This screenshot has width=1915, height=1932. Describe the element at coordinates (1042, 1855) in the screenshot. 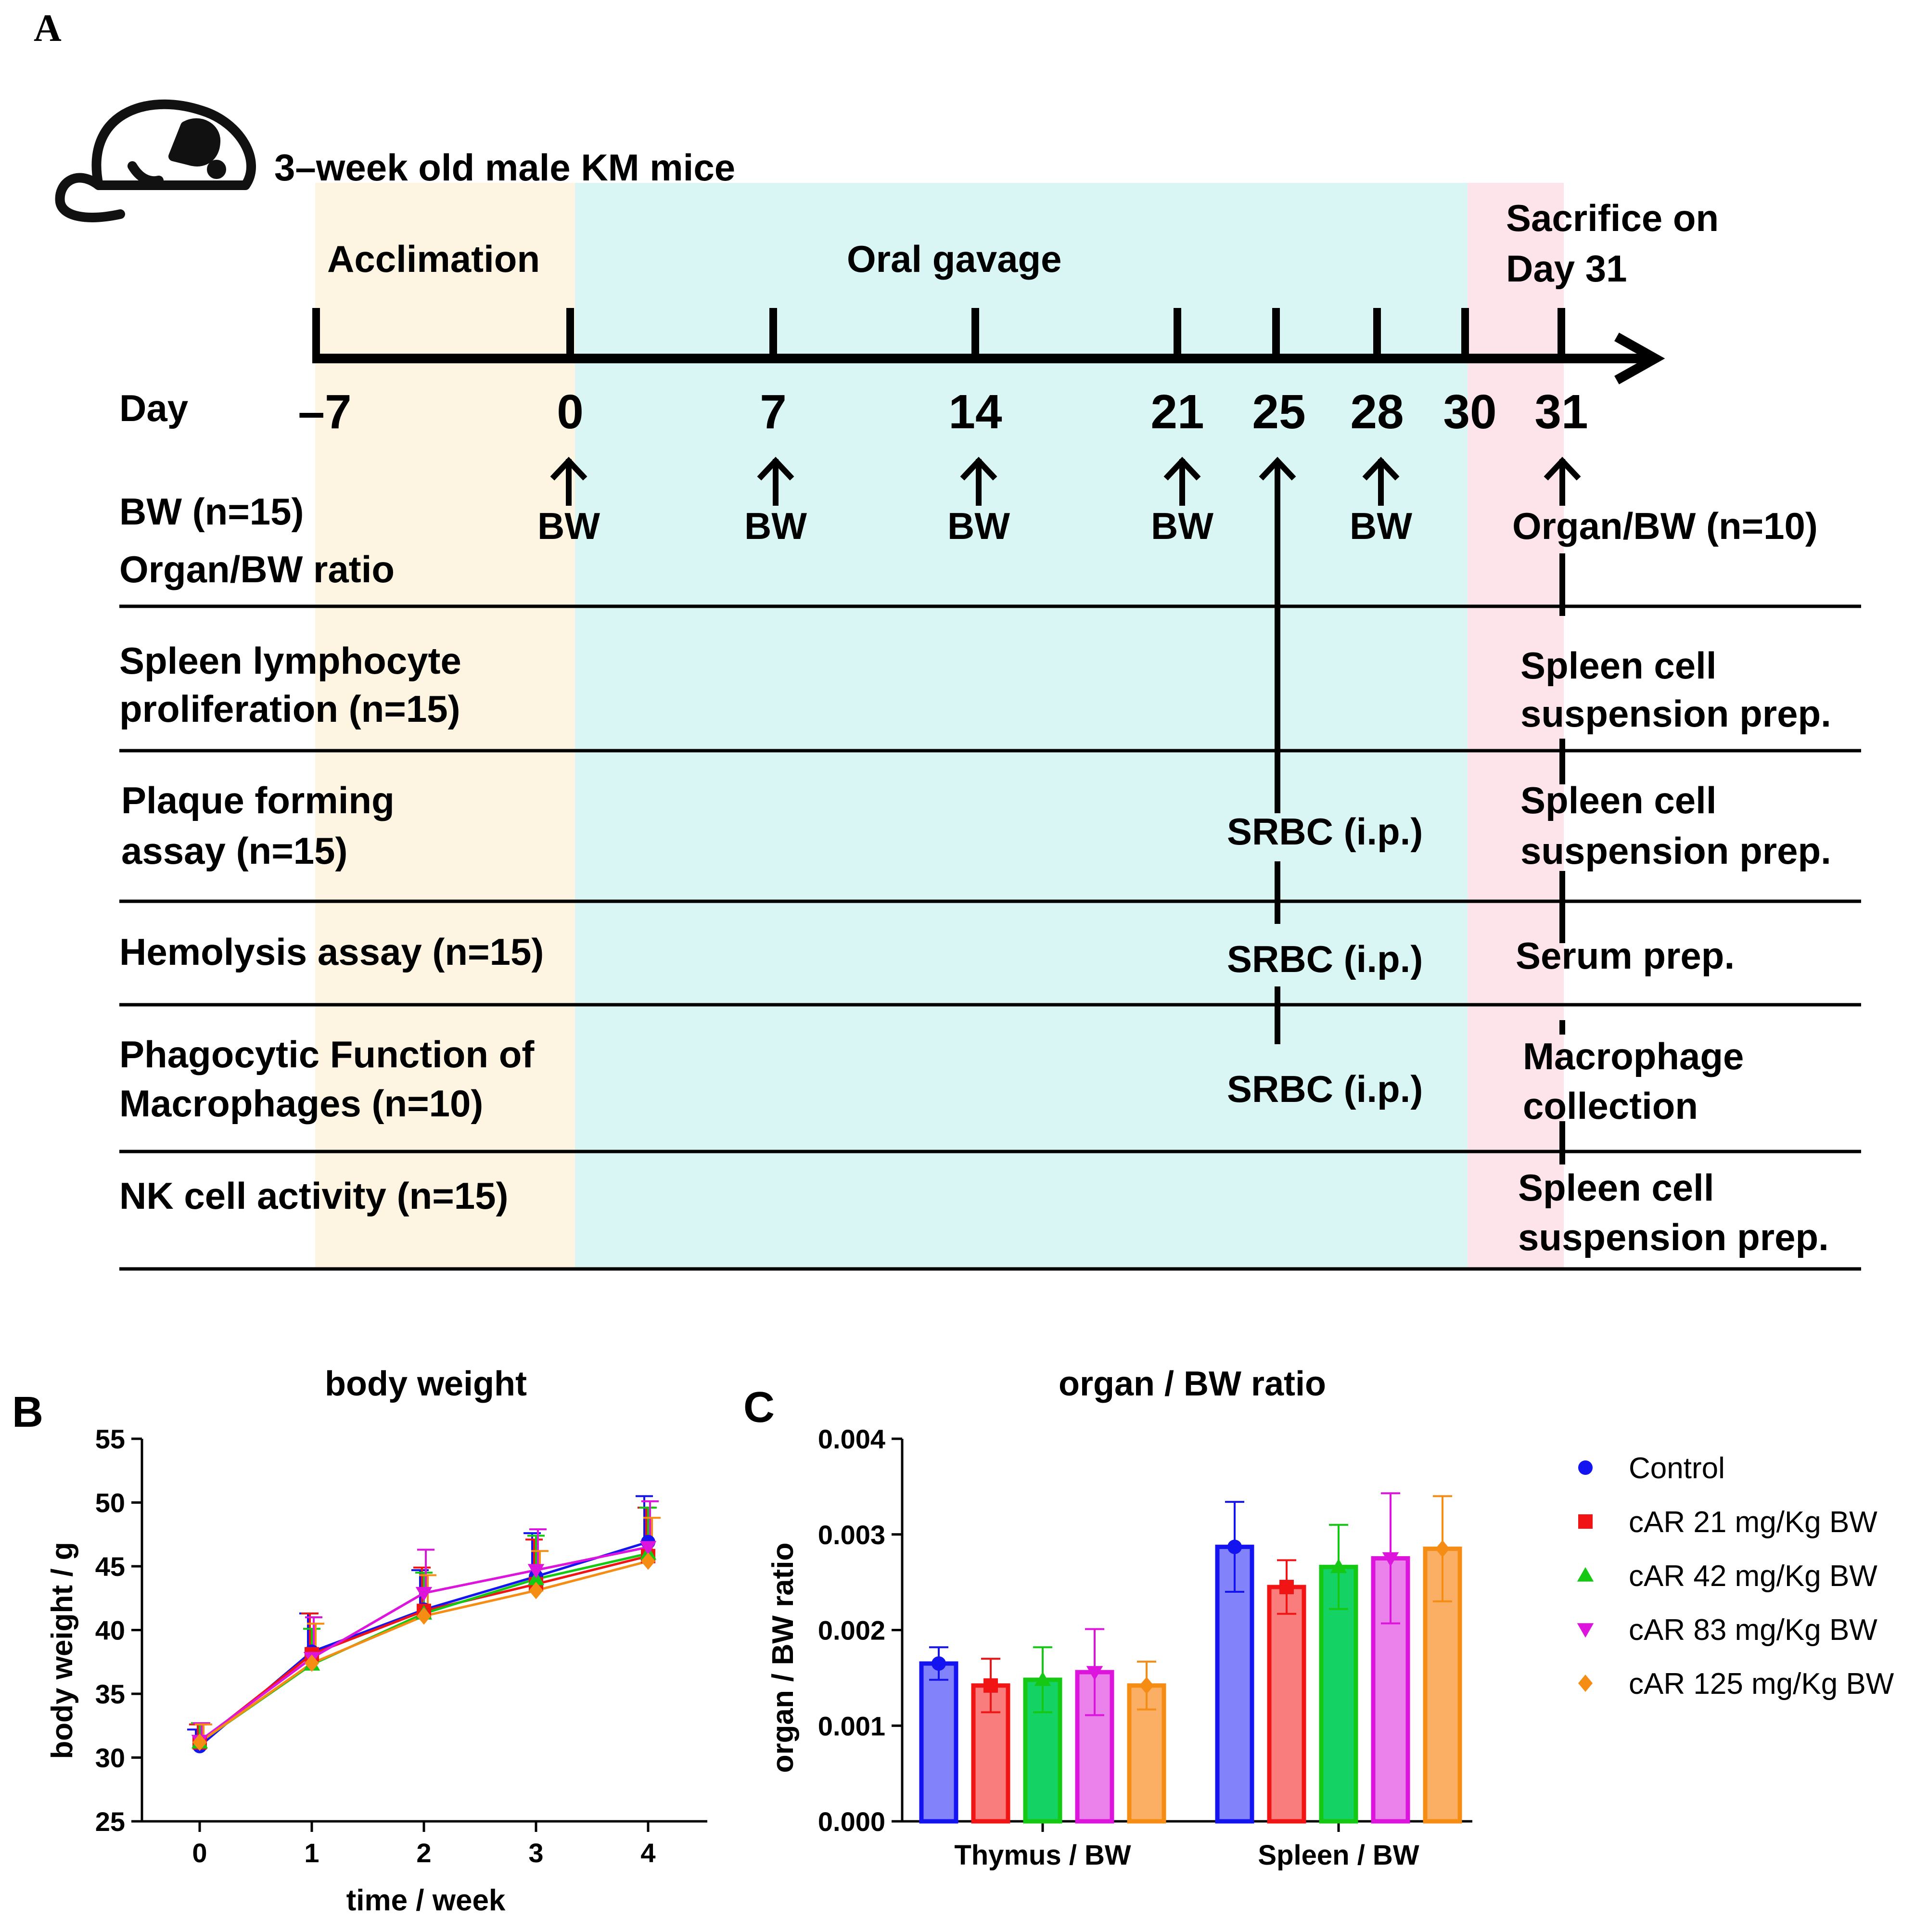

I see `x-category-label: Thymus / BW` at that location.